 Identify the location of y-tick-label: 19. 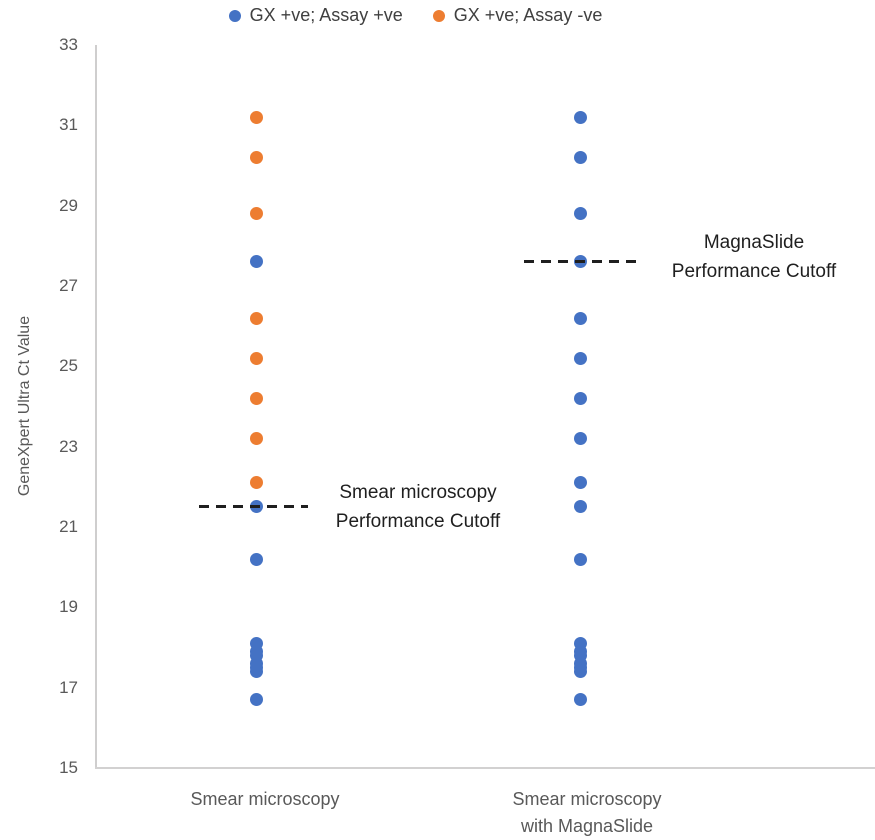
(68, 607).